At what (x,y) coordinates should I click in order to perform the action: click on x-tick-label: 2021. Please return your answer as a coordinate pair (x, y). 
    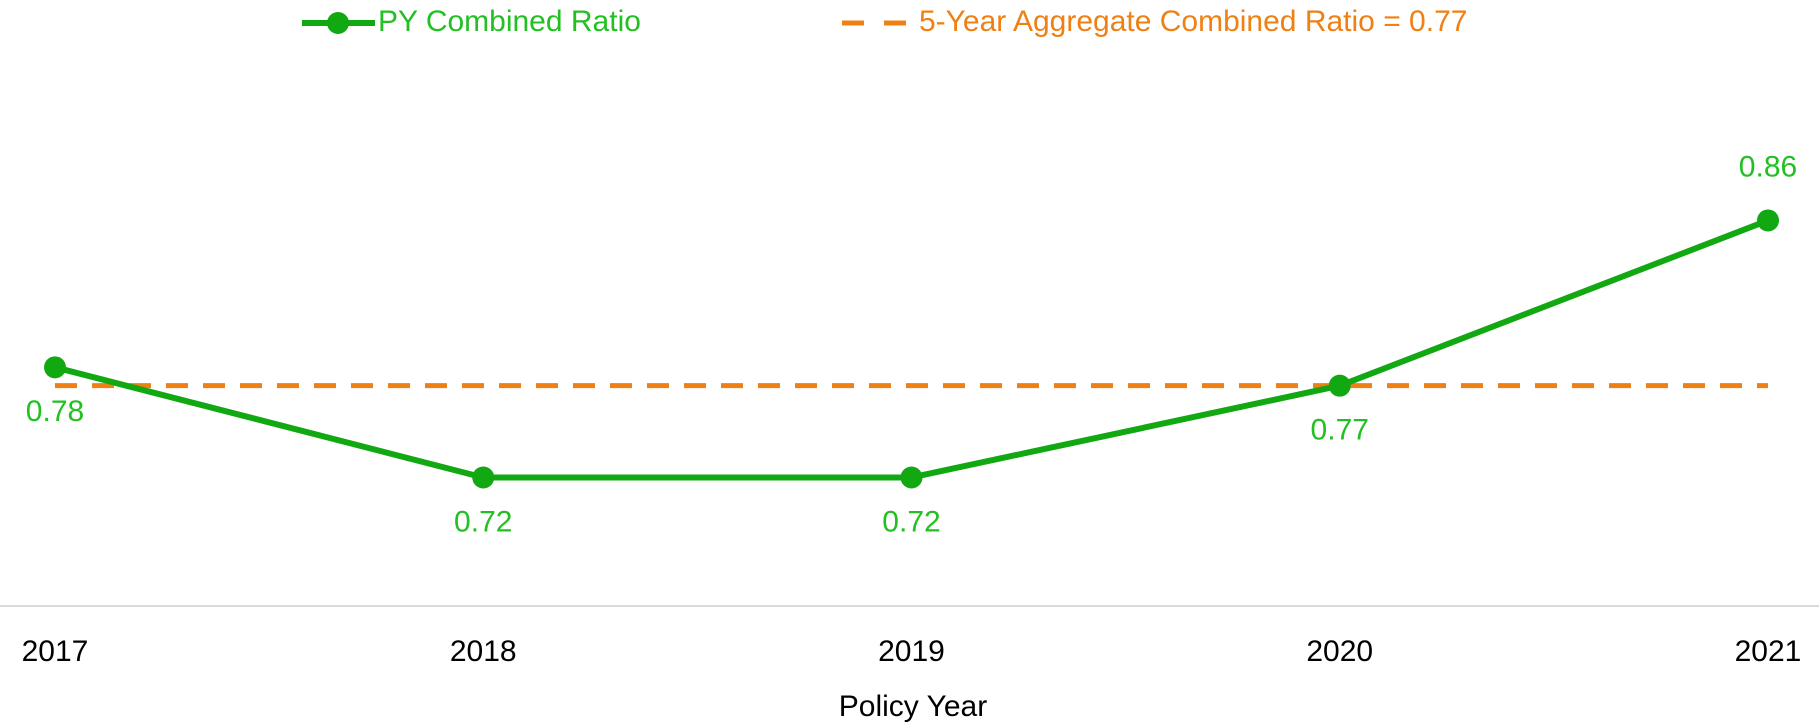
    Looking at the image, I should click on (1768, 651).